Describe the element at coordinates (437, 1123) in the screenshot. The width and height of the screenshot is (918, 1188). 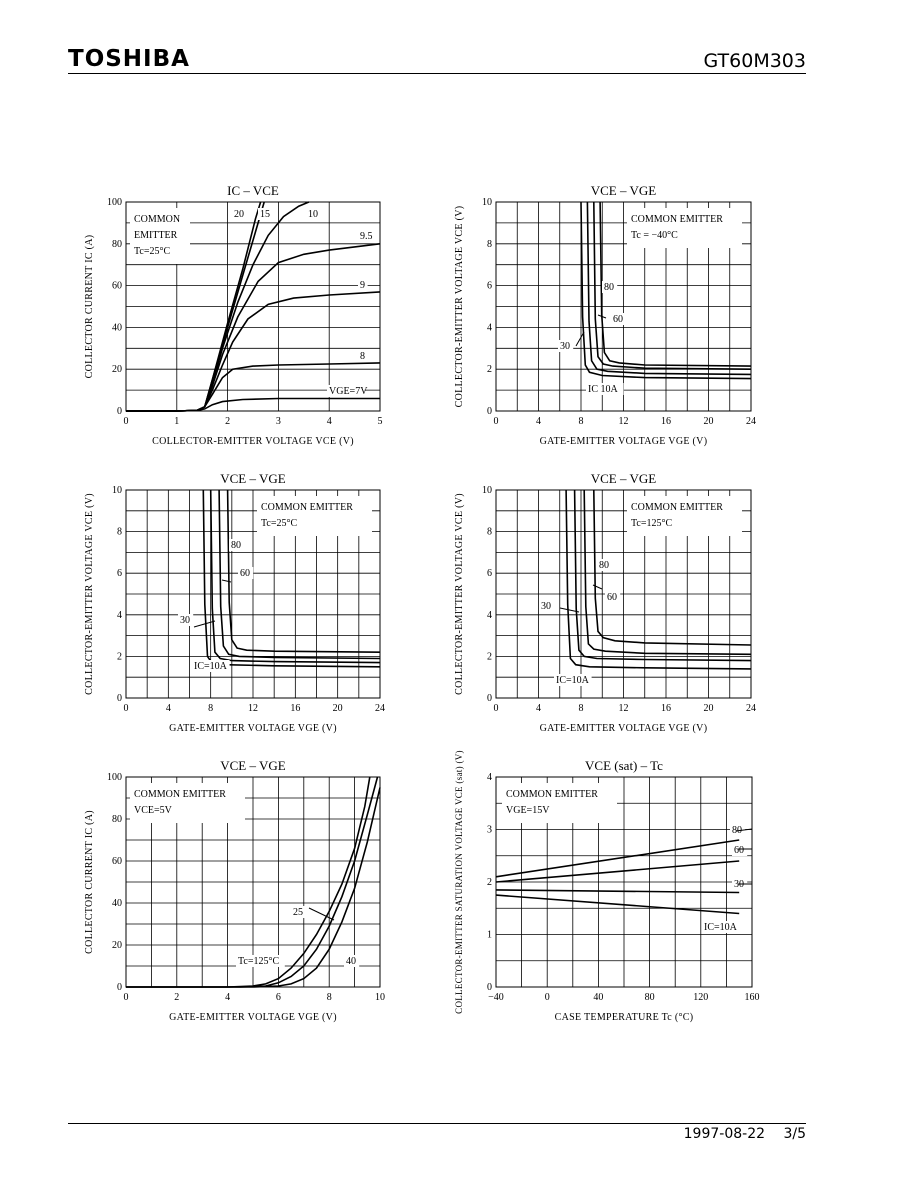
I see `footer-rule` at that location.